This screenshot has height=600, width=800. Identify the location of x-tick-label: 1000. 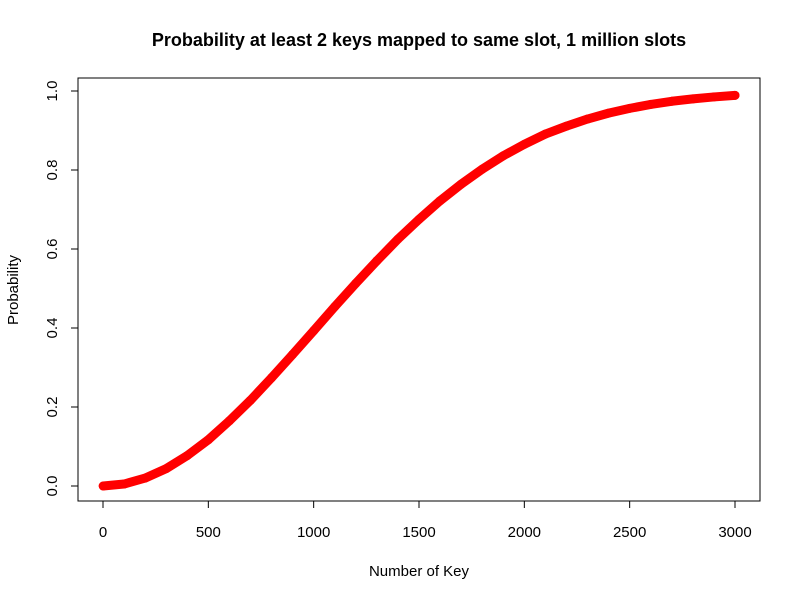
(313, 532).